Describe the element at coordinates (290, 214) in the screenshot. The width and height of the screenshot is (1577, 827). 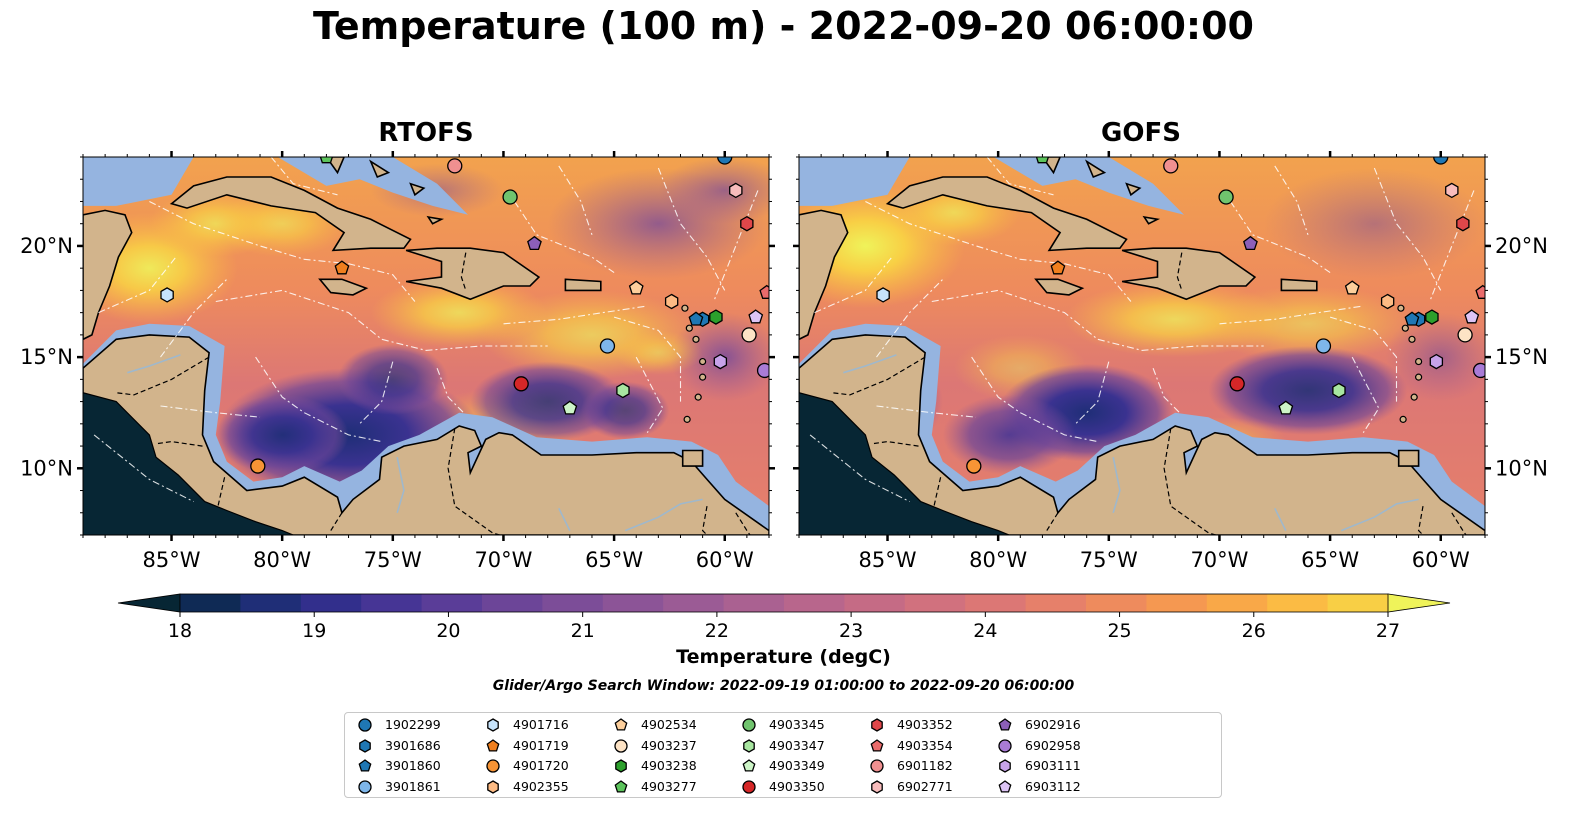
I see `land-cuba` at that location.